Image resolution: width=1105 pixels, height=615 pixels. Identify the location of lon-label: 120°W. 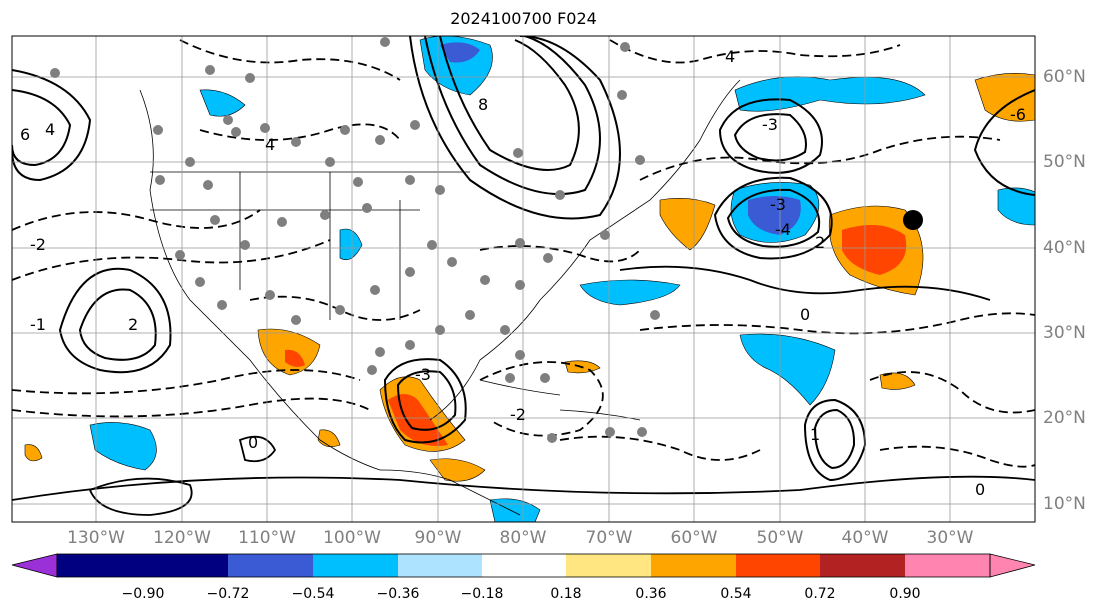
(182, 538).